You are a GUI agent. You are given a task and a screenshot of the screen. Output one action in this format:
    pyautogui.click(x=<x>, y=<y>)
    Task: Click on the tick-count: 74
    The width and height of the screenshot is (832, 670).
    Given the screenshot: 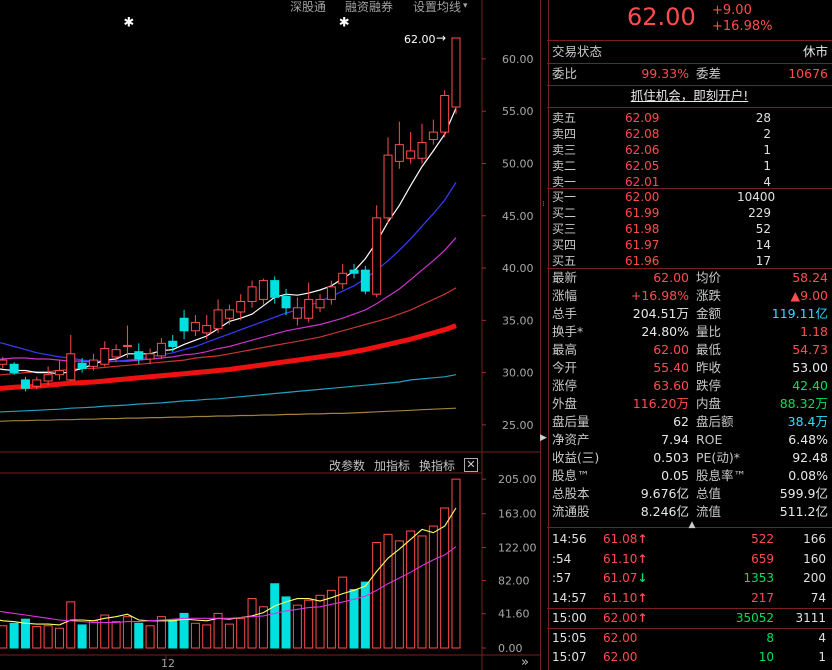 What is the action you would take?
    pyautogui.click(x=818, y=598)
    